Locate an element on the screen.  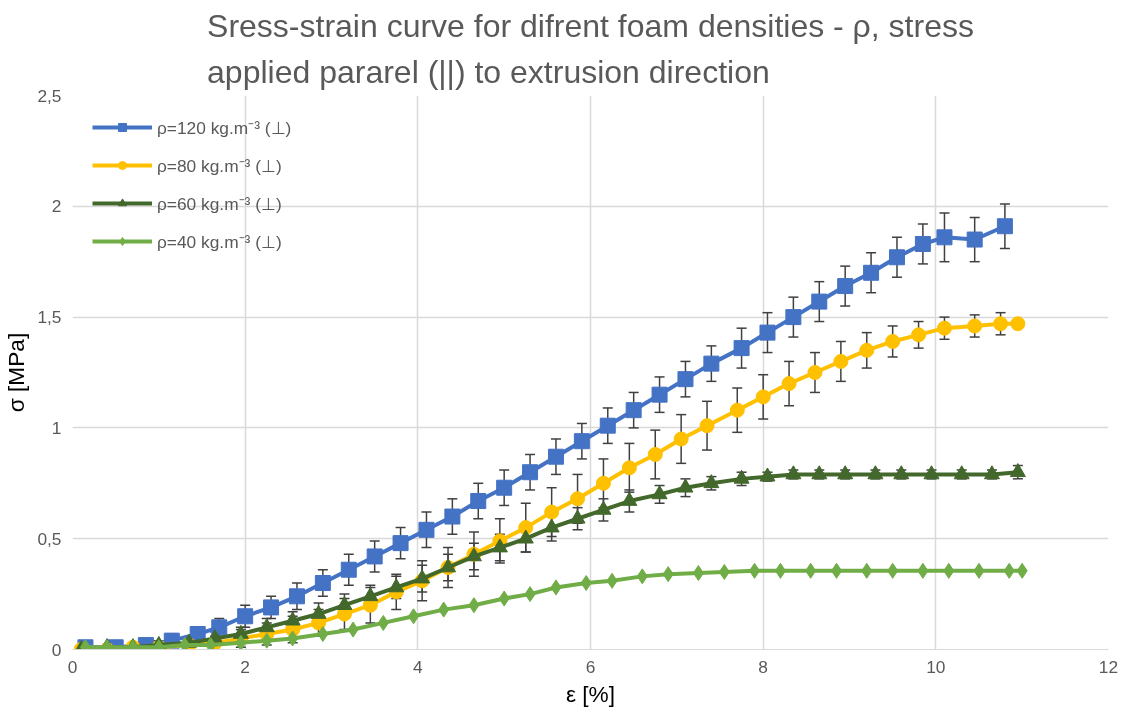
x-tick-label: 4 is located at coordinates (418, 666).